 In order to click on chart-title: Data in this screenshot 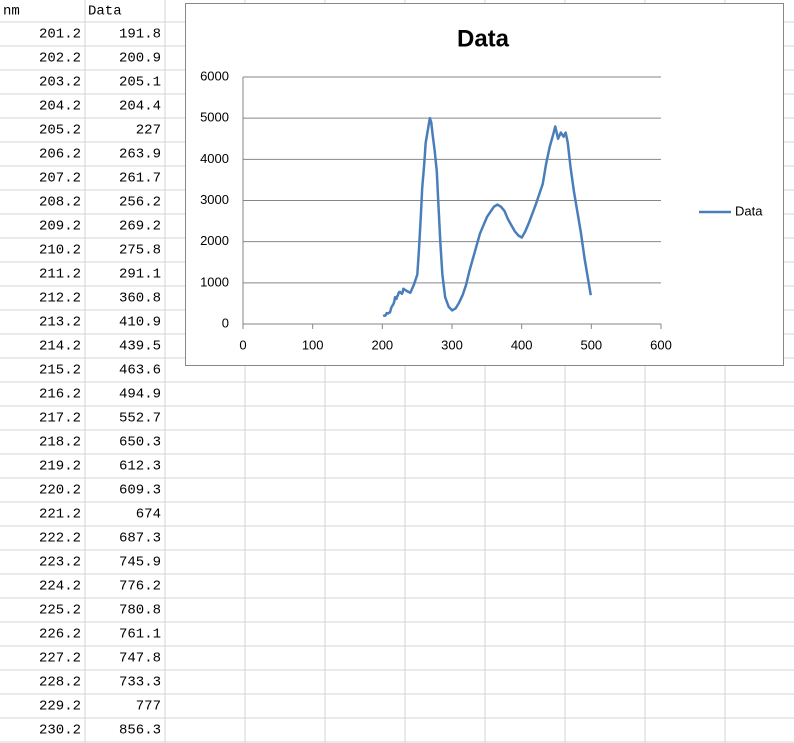, I will do `click(483, 38)`.